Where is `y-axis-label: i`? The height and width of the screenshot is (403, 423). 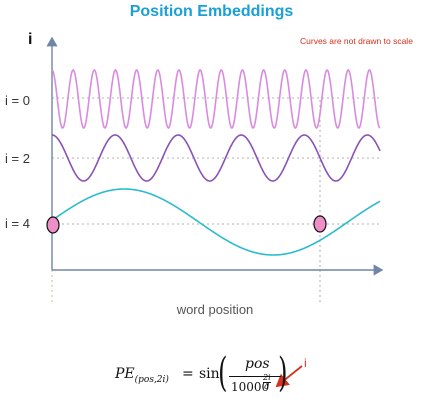 y-axis-label: i is located at coordinates (30, 39).